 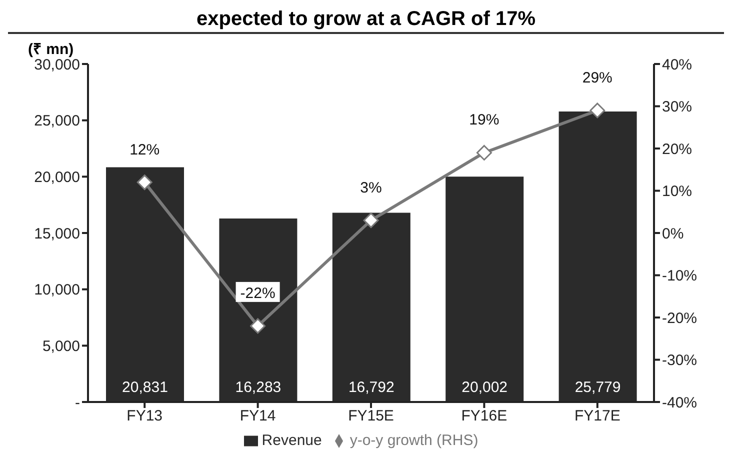 What do you see at coordinates (144, 416) in the screenshot?
I see `x-tick-label: FY13` at bounding box center [144, 416].